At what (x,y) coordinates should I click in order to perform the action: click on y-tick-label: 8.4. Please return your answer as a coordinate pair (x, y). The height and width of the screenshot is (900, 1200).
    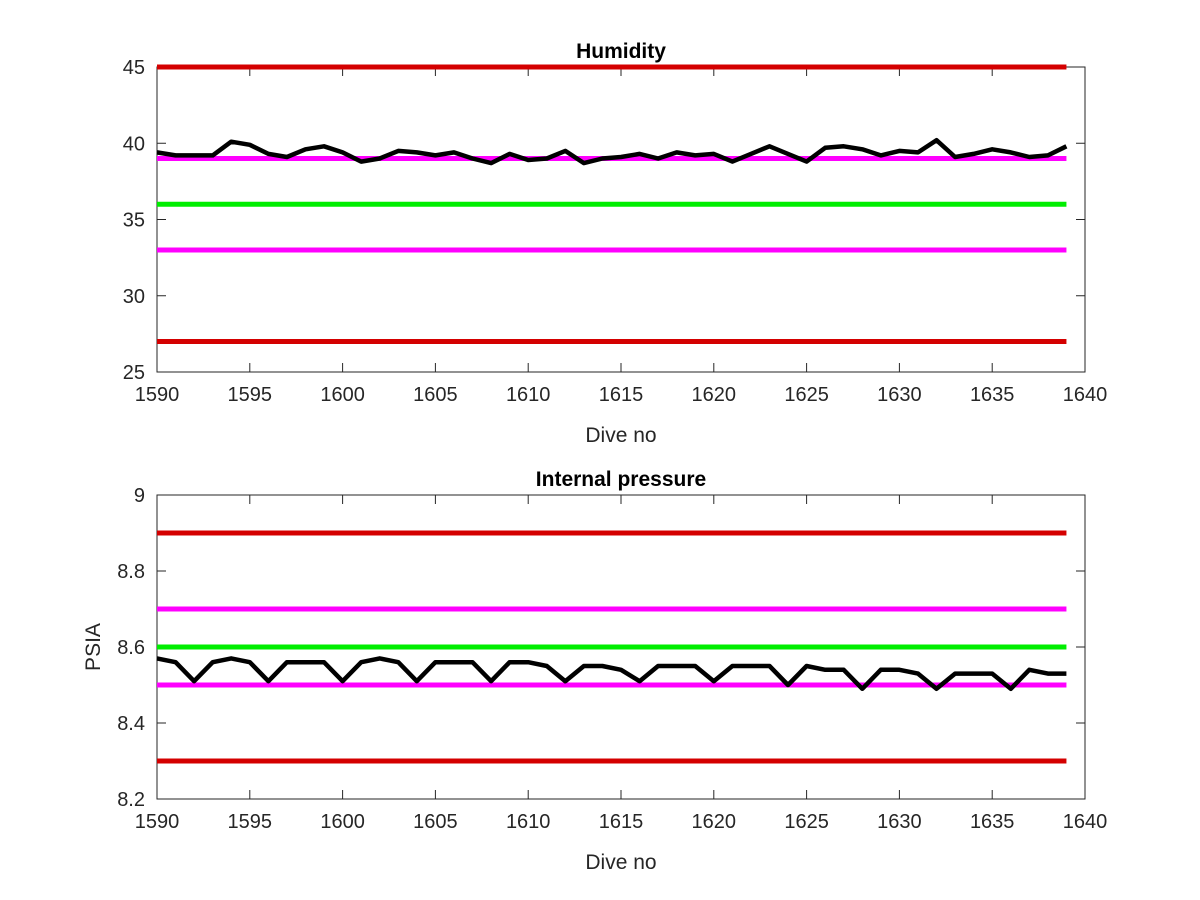
    Looking at the image, I should click on (131, 724).